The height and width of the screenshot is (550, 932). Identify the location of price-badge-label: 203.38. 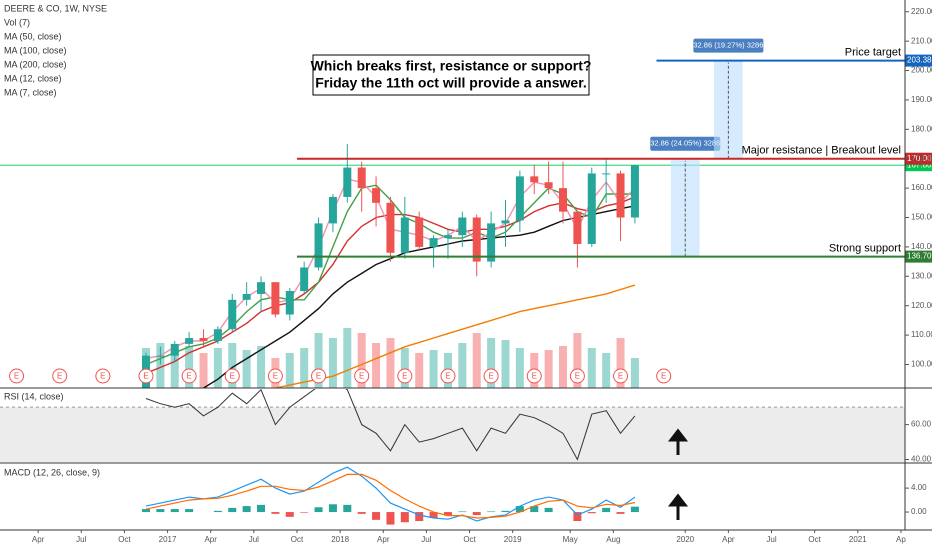
(919, 60).